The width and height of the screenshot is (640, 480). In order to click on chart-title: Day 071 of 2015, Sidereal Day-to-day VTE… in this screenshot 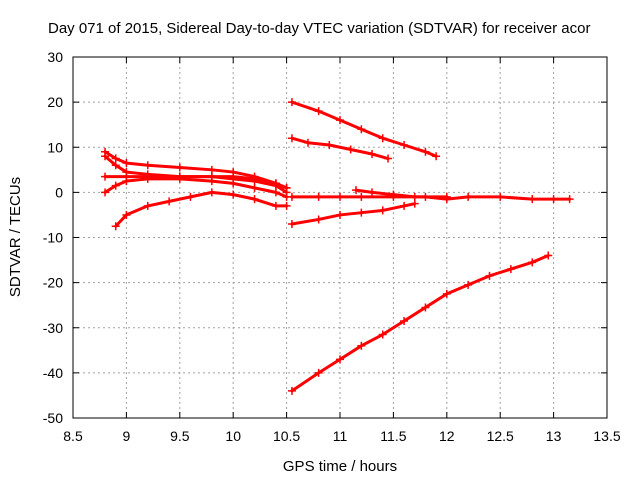, I will do `click(319, 28)`.